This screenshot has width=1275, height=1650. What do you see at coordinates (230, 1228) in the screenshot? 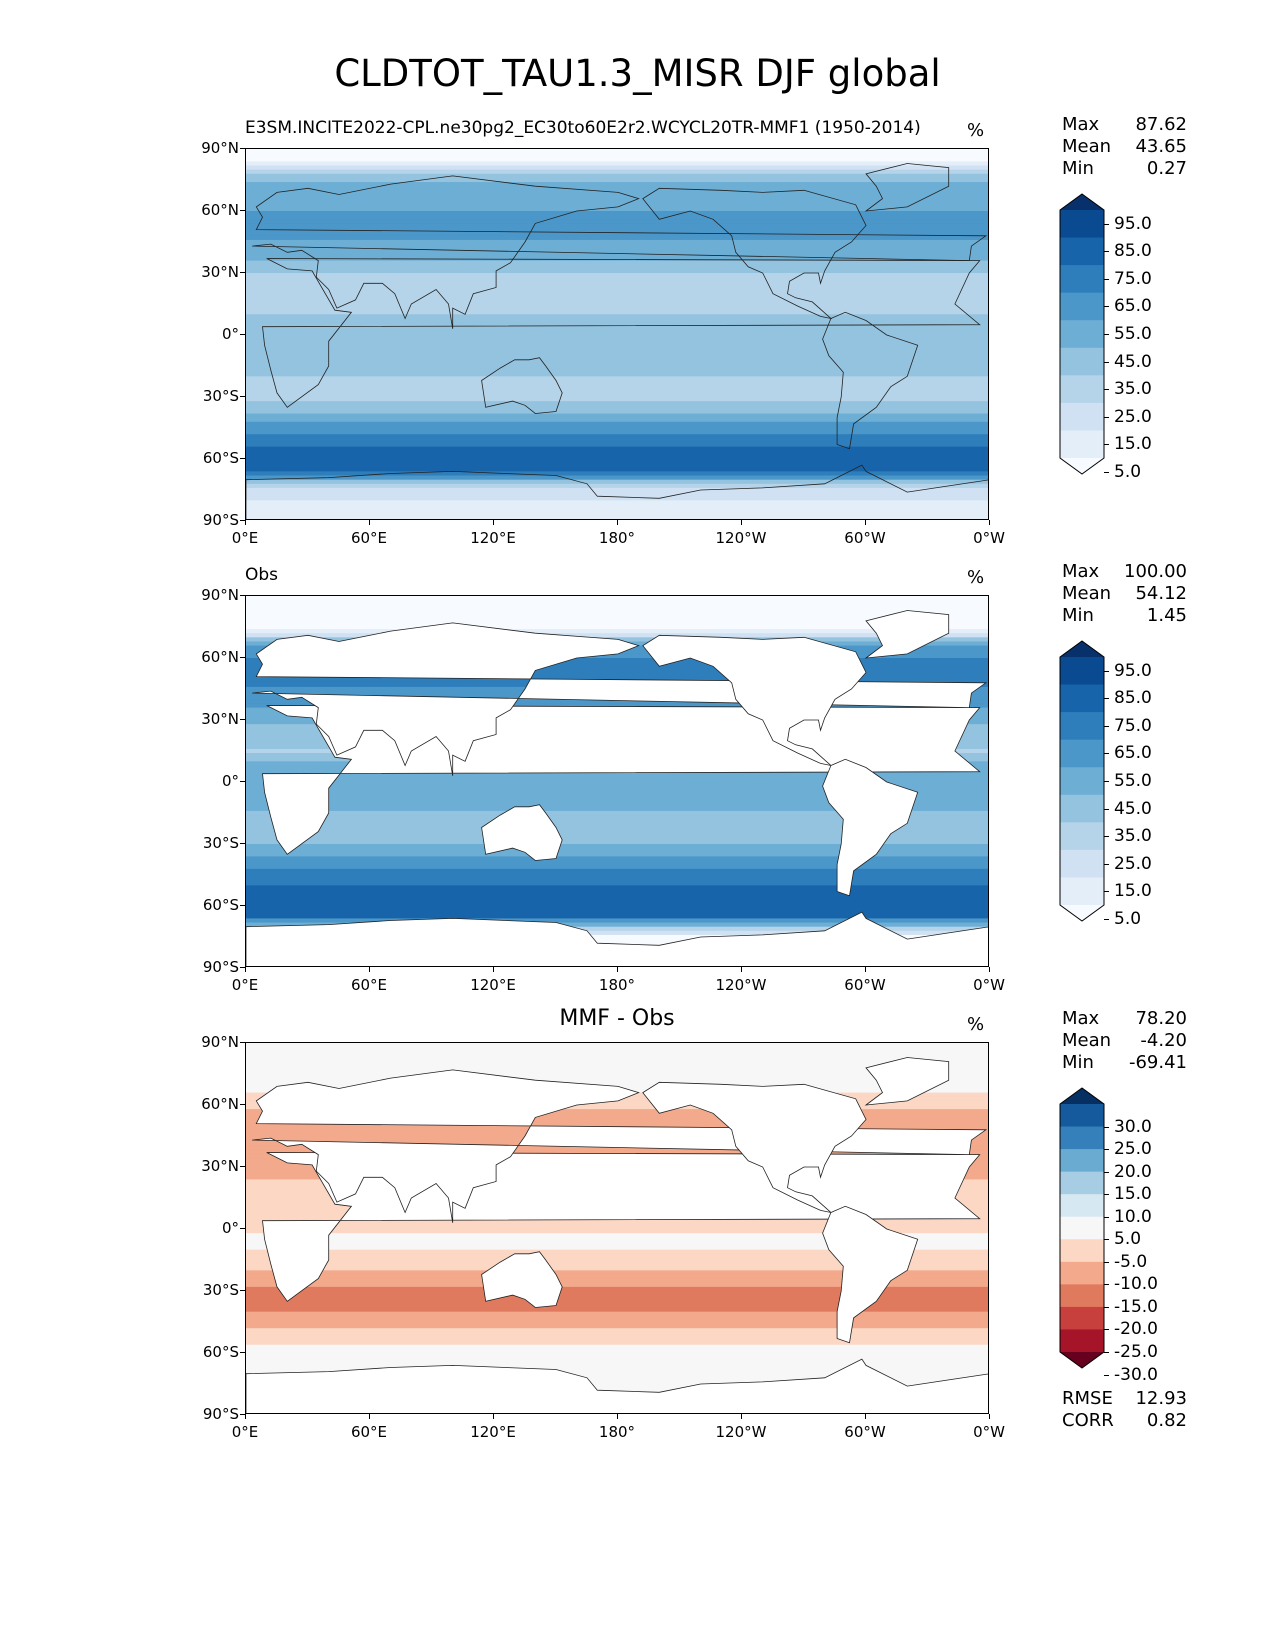
I see `y-tick-label: 0°` at bounding box center [230, 1228].